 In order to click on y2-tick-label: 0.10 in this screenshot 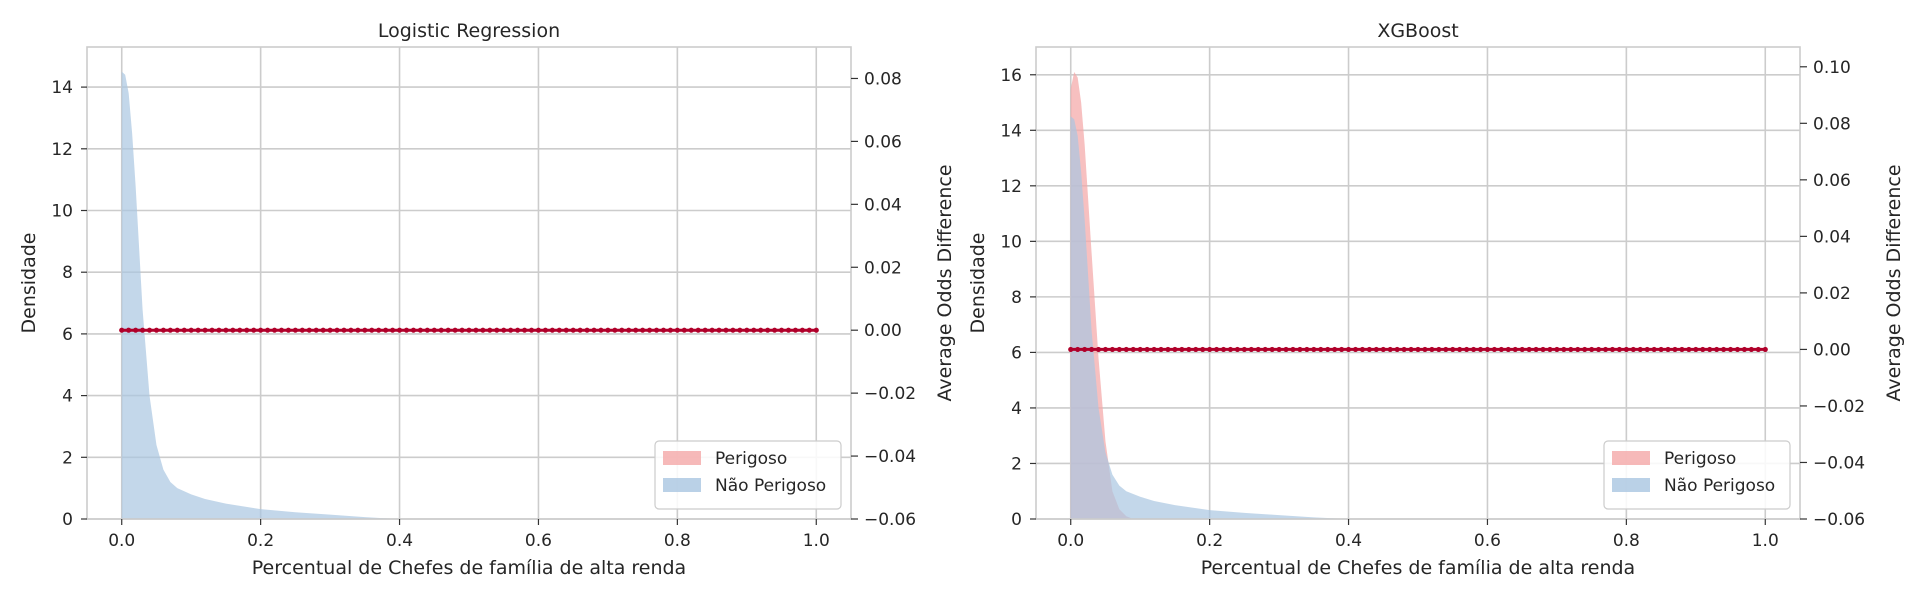, I will do `click(1832, 68)`.